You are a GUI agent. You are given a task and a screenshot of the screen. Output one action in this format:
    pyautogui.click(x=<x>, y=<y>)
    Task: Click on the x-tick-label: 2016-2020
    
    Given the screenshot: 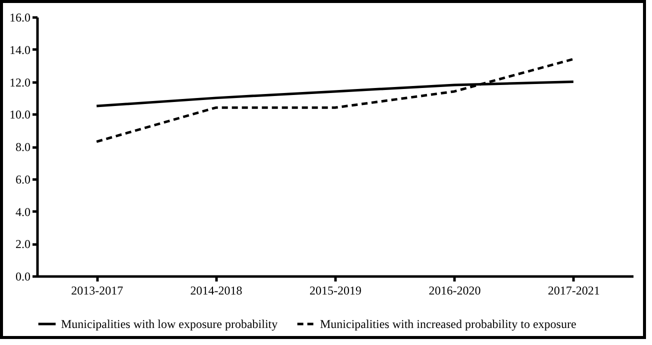 What is the action you would take?
    pyautogui.click(x=454, y=291)
    